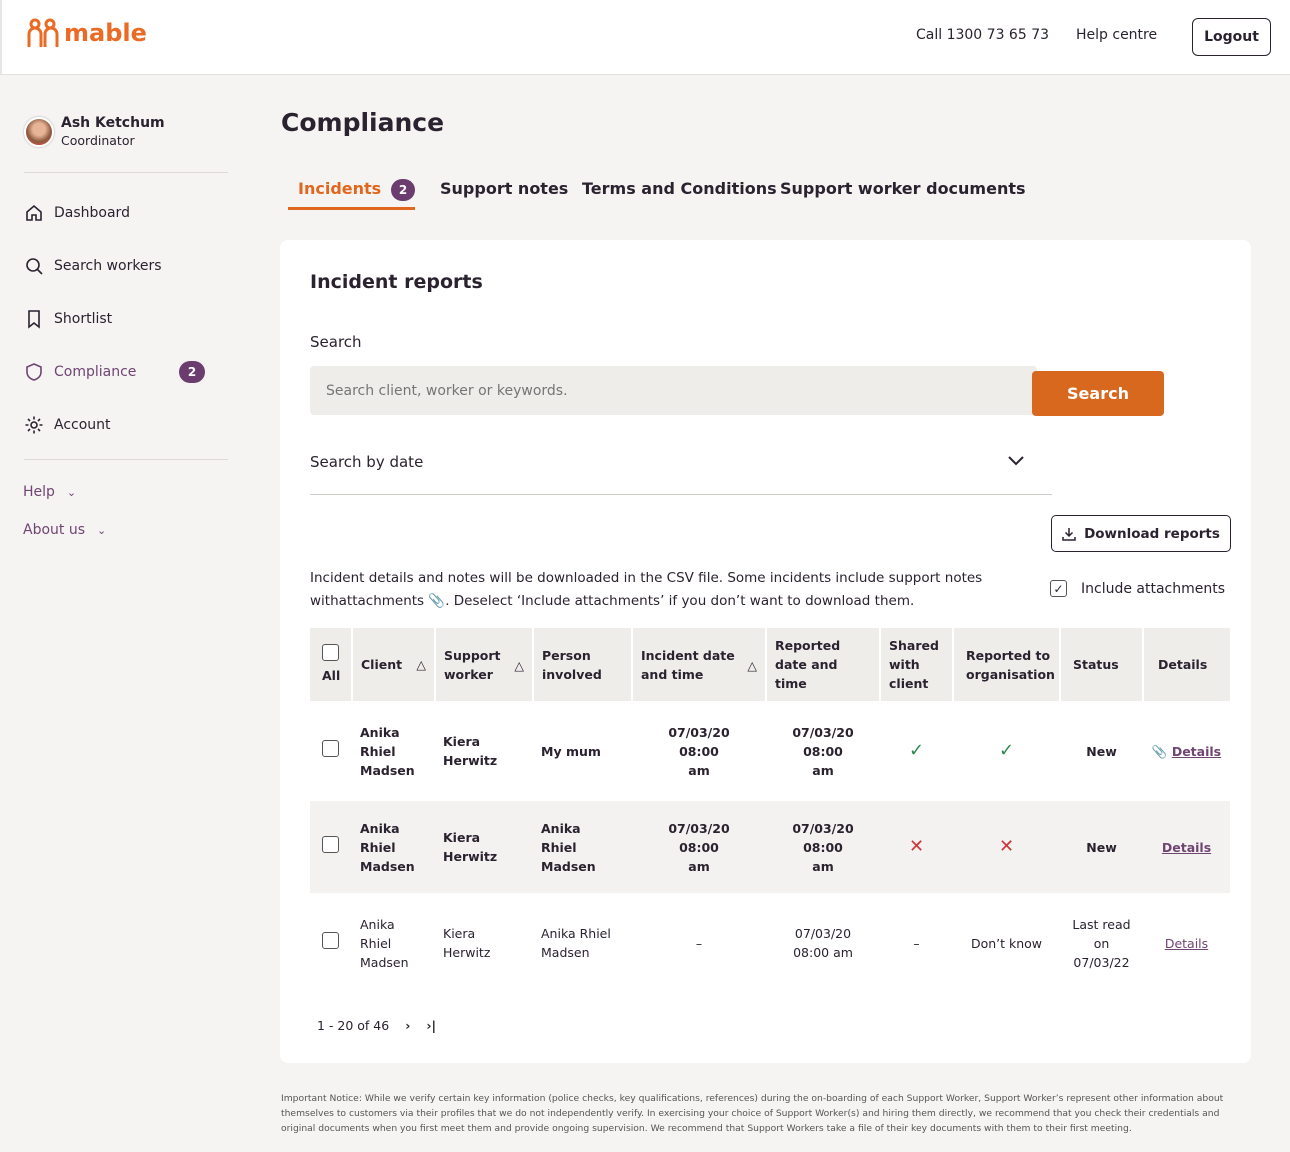 The image size is (1290, 1152). Describe the element at coordinates (95, 372) in the screenshot. I see `sidebar-item-label: Compliance` at that location.